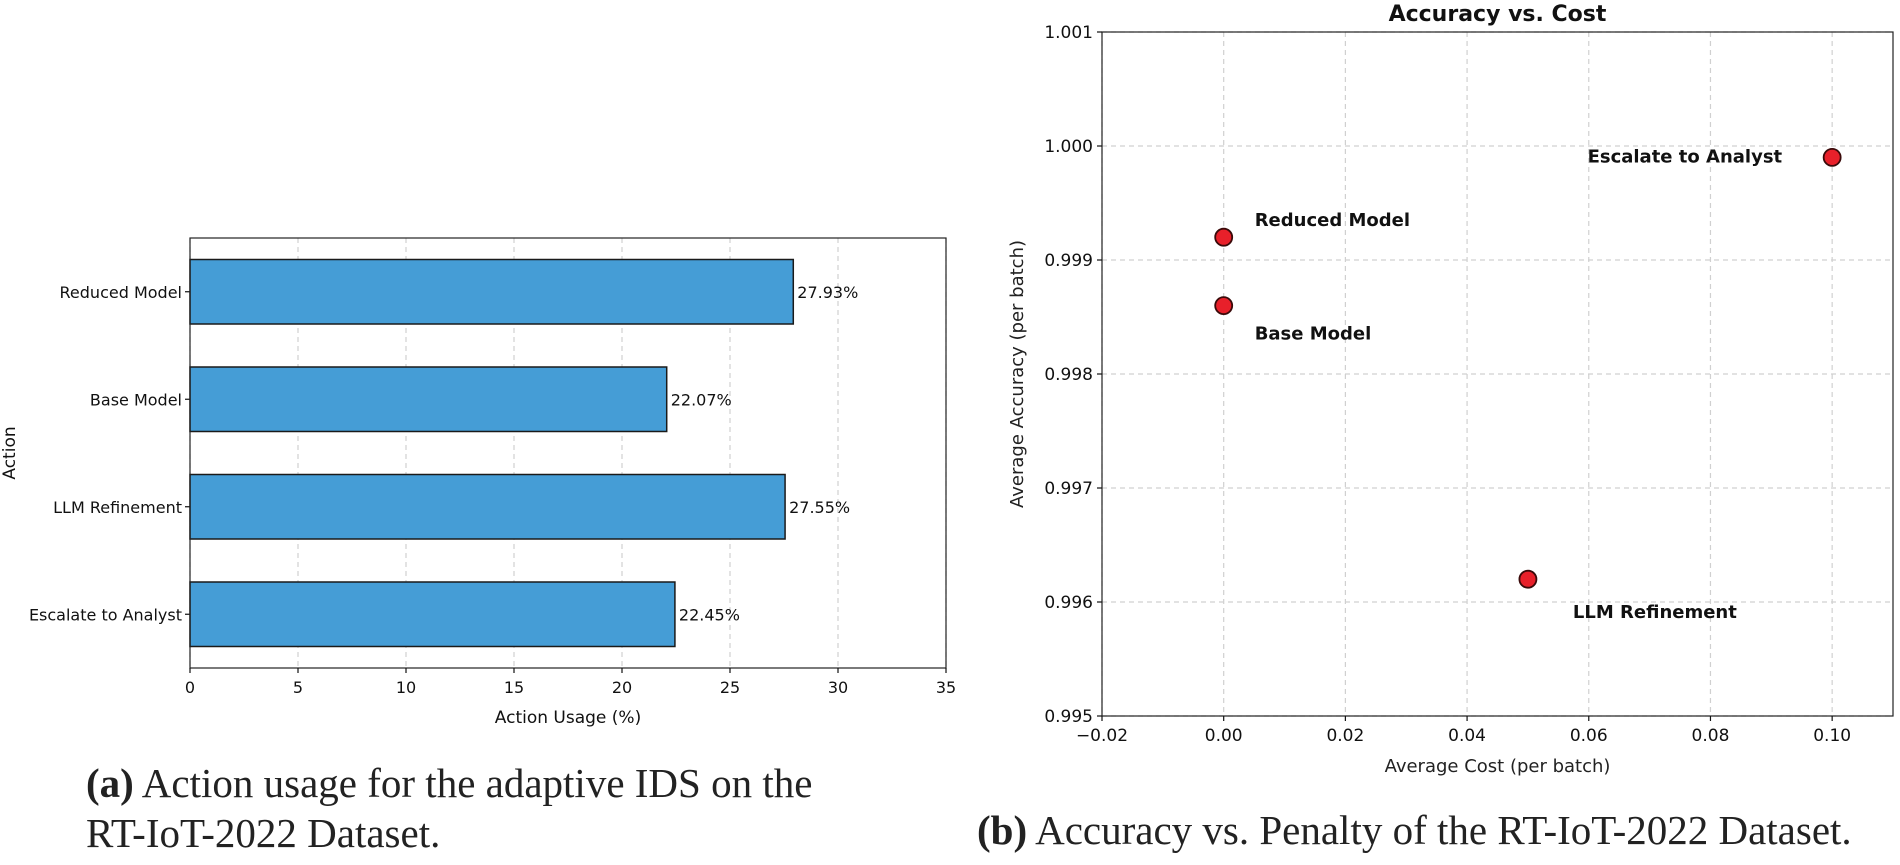  What do you see at coordinates (1832, 736) in the screenshot?
I see `x-tick-label: 0.10` at bounding box center [1832, 736].